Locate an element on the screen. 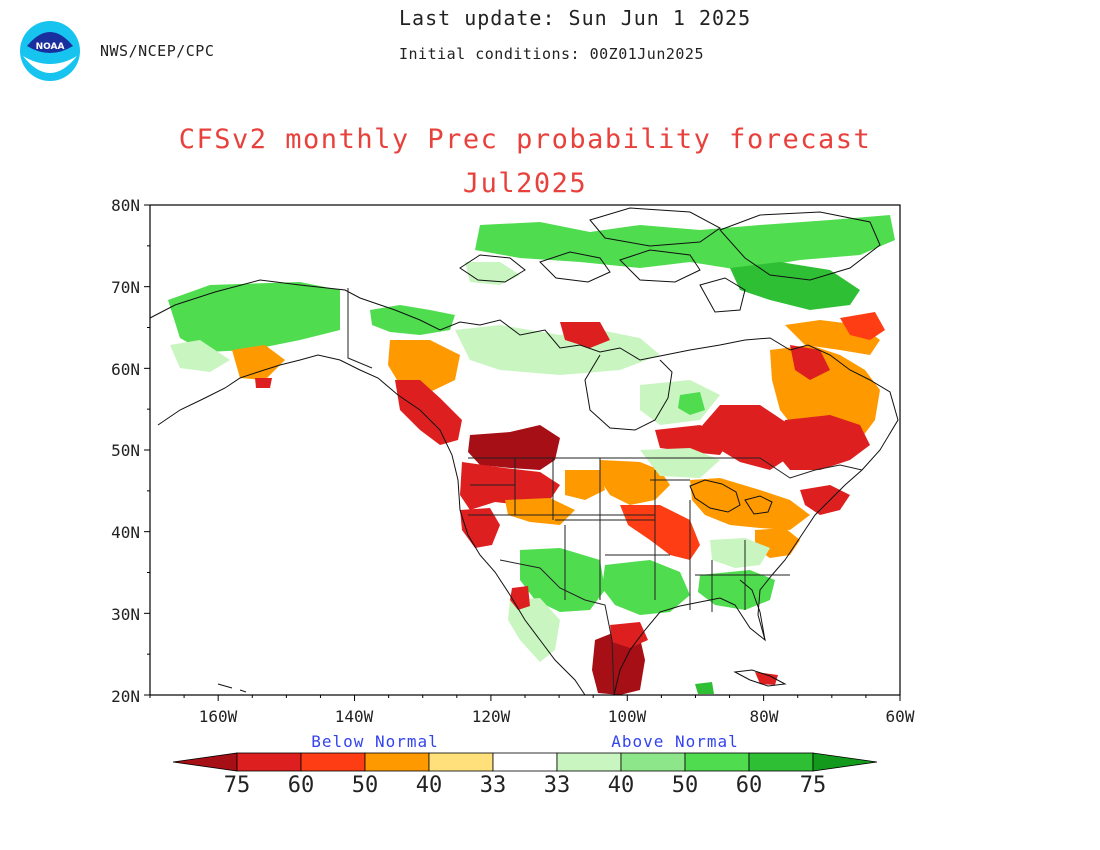 The height and width of the screenshot is (850, 1100). chart-title: CFSv2 monthly Prec probability forecast is located at coordinates (525, 139).